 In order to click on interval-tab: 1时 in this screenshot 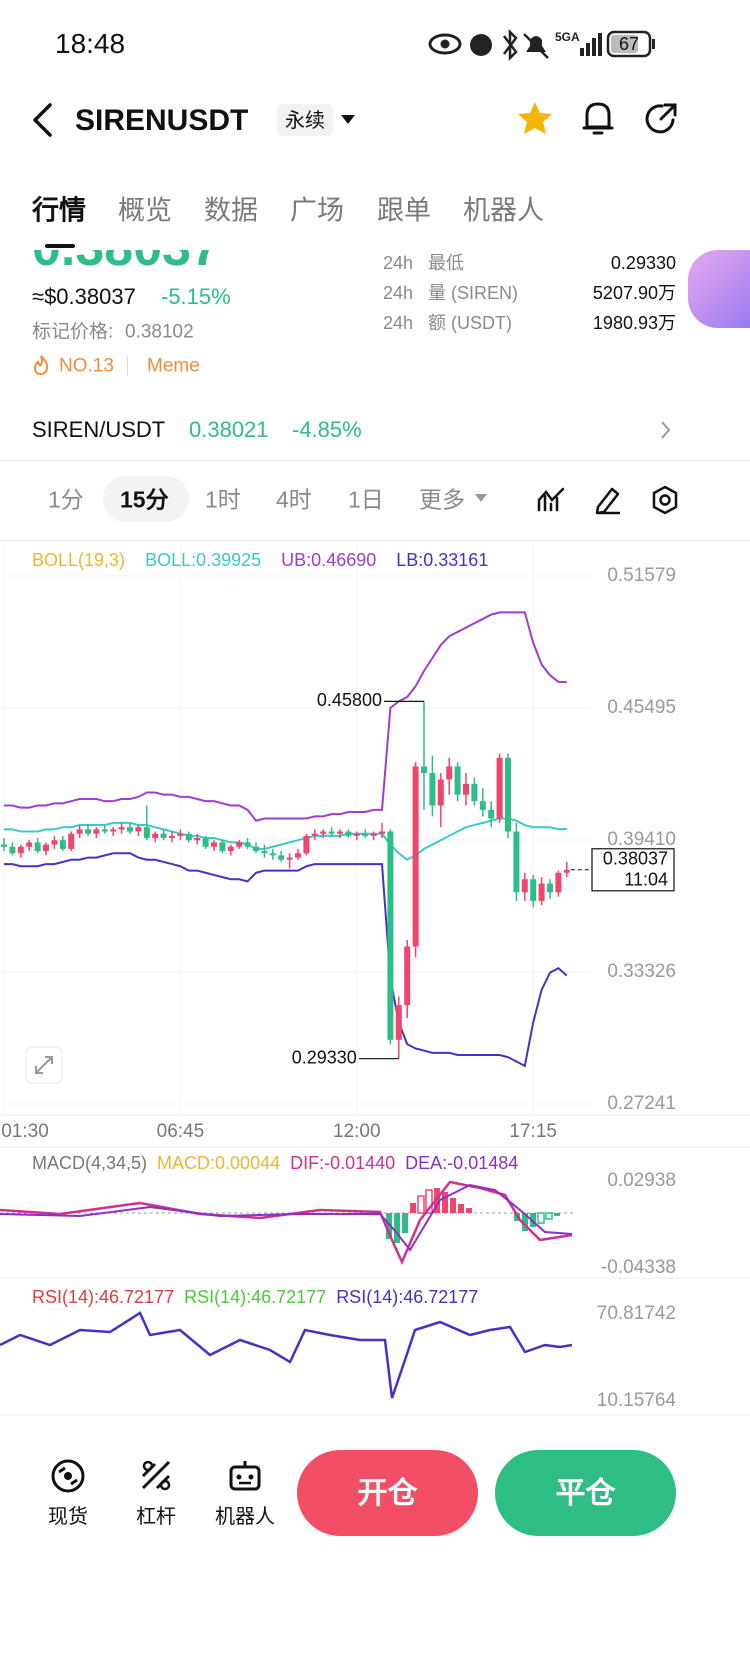, I will do `click(223, 499)`.